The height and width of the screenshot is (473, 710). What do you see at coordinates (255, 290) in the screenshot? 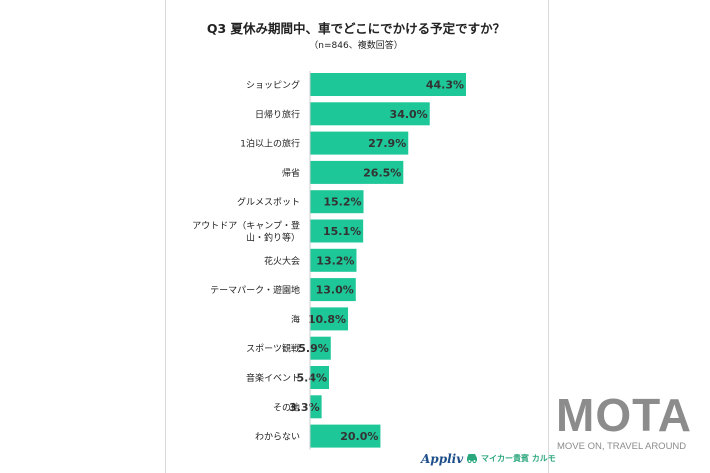
I see `category-label-7: テーマパーク・遊園地` at bounding box center [255, 290].